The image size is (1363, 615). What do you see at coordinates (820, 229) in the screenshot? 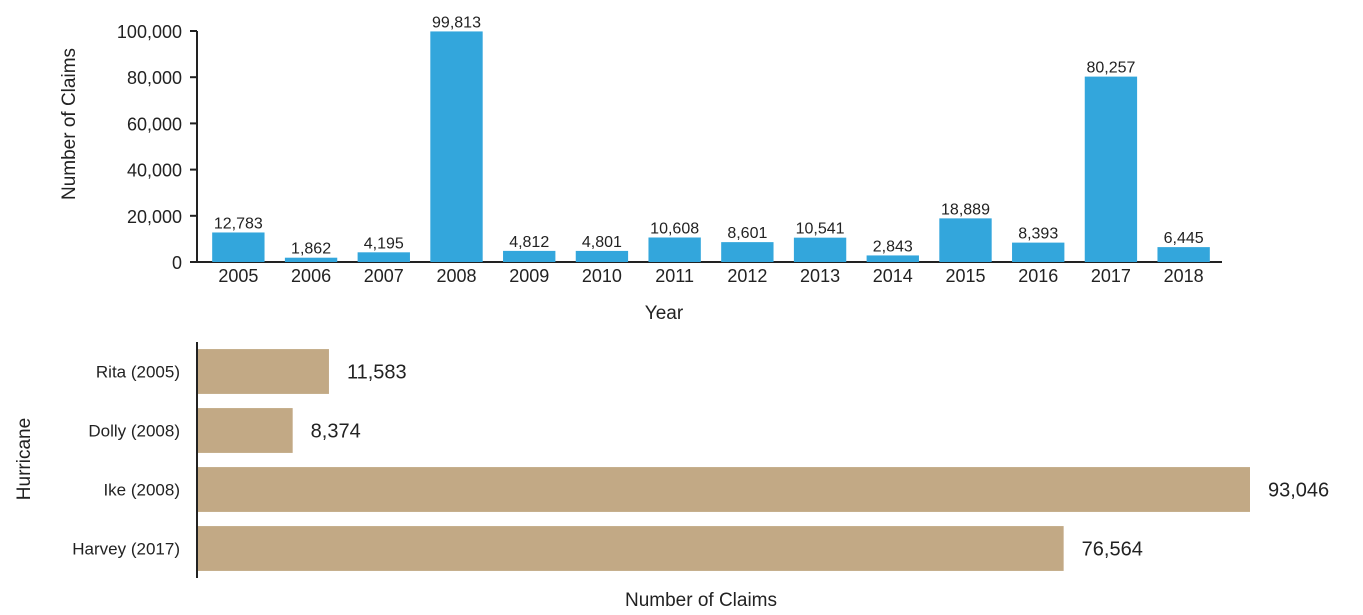
I see `year-bar-value-label: 10,541` at bounding box center [820, 229].